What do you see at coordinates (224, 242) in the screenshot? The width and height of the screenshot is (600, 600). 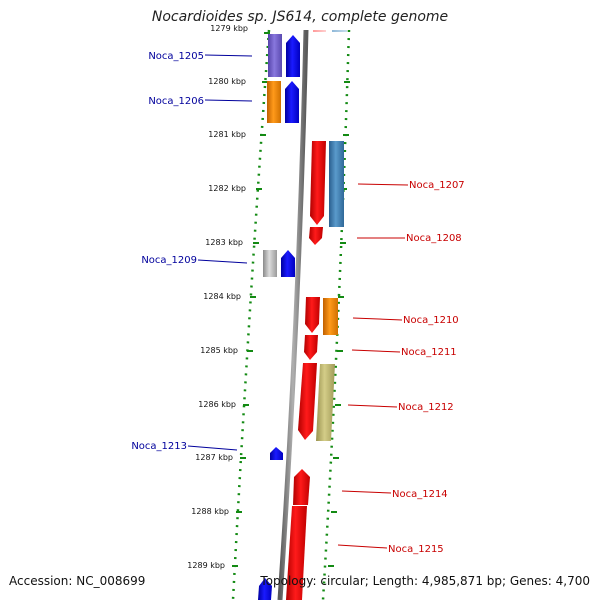 I see `tick-label: 1283 kbp` at bounding box center [224, 242].